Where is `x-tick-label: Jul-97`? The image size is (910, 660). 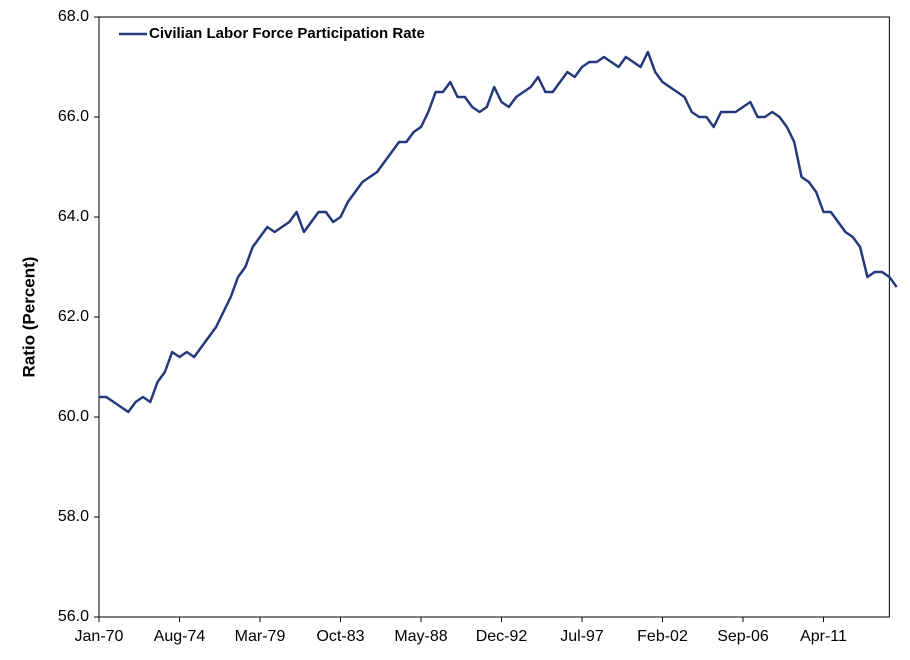
x-tick-label: Jul-97 is located at coordinates (582, 636).